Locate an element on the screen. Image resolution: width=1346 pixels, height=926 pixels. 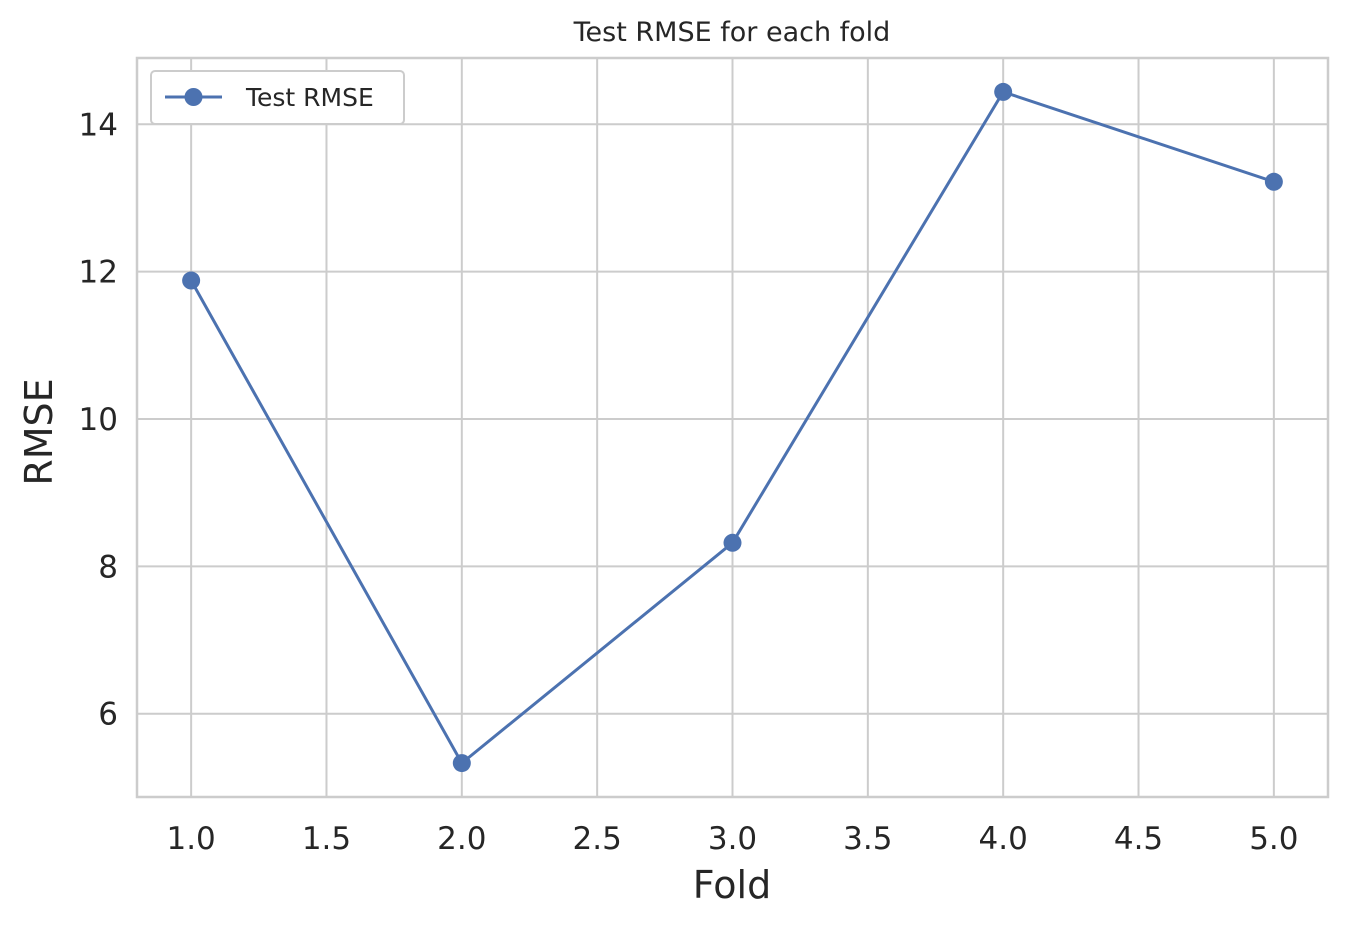
y-tick-label: 12 is located at coordinates (98, 273).